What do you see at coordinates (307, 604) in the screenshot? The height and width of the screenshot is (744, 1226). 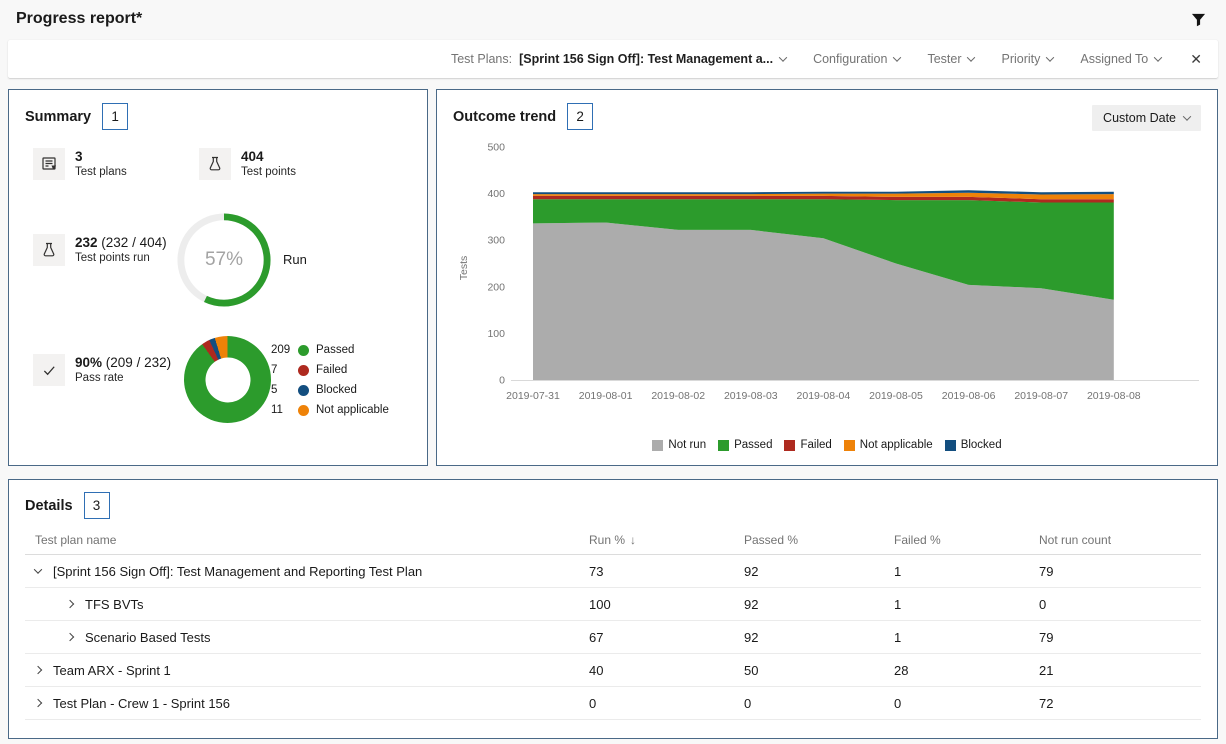 I see `test-plan-name-cell: TFS BVTs` at bounding box center [307, 604].